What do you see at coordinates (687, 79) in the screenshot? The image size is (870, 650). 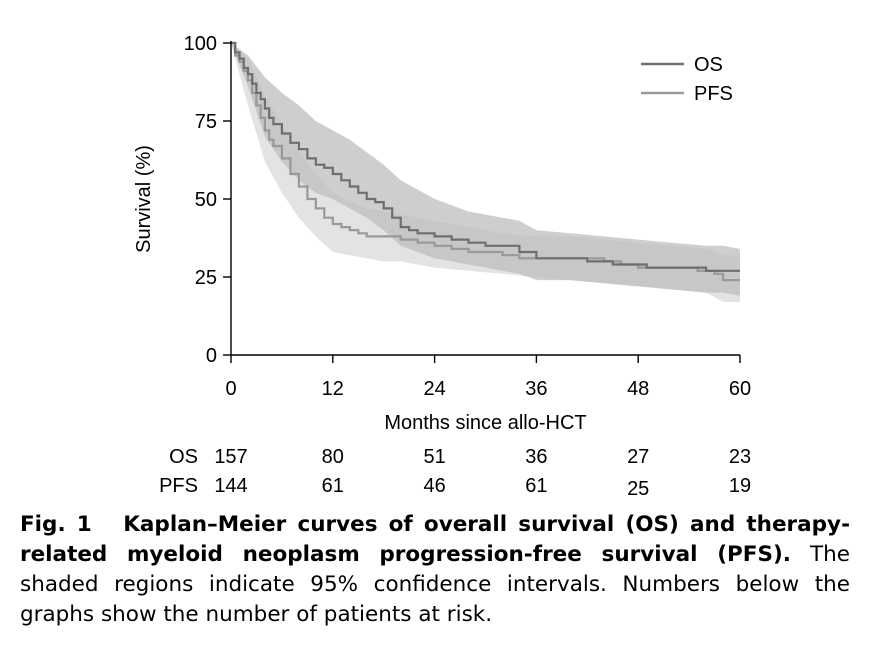 I see `legend: OS PFS` at bounding box center [687, 79].